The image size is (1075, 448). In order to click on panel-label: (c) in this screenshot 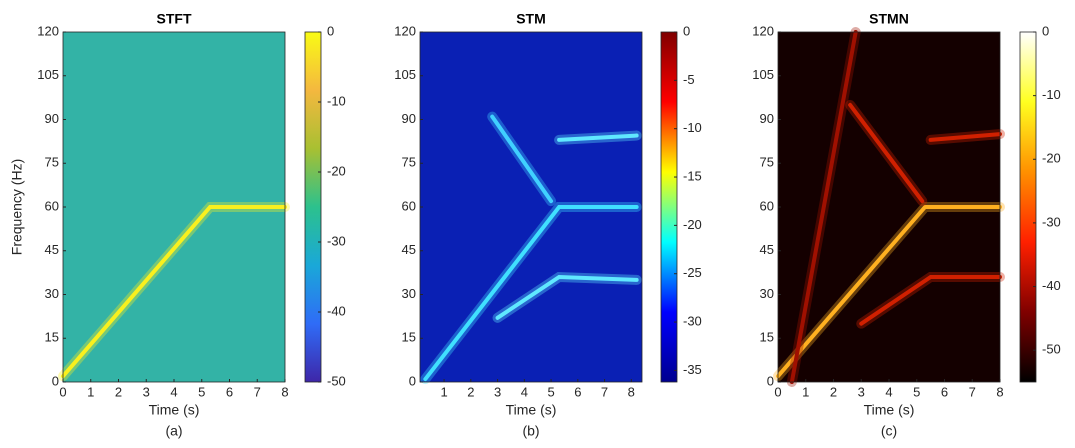, I will do `click(889, 431)`.